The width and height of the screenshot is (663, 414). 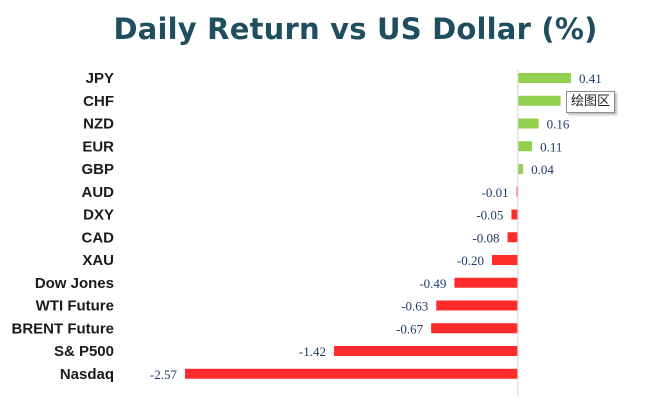 What do you see at coordinates (486, 282) in the screenshot?
I see `bar-dow-jones` at bounding box center [486, 282].